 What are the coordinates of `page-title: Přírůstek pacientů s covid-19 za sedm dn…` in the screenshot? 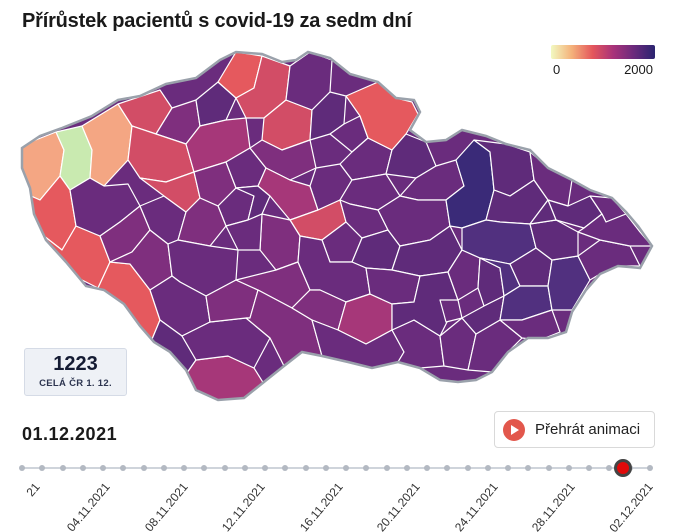 It's located at (217, 21).